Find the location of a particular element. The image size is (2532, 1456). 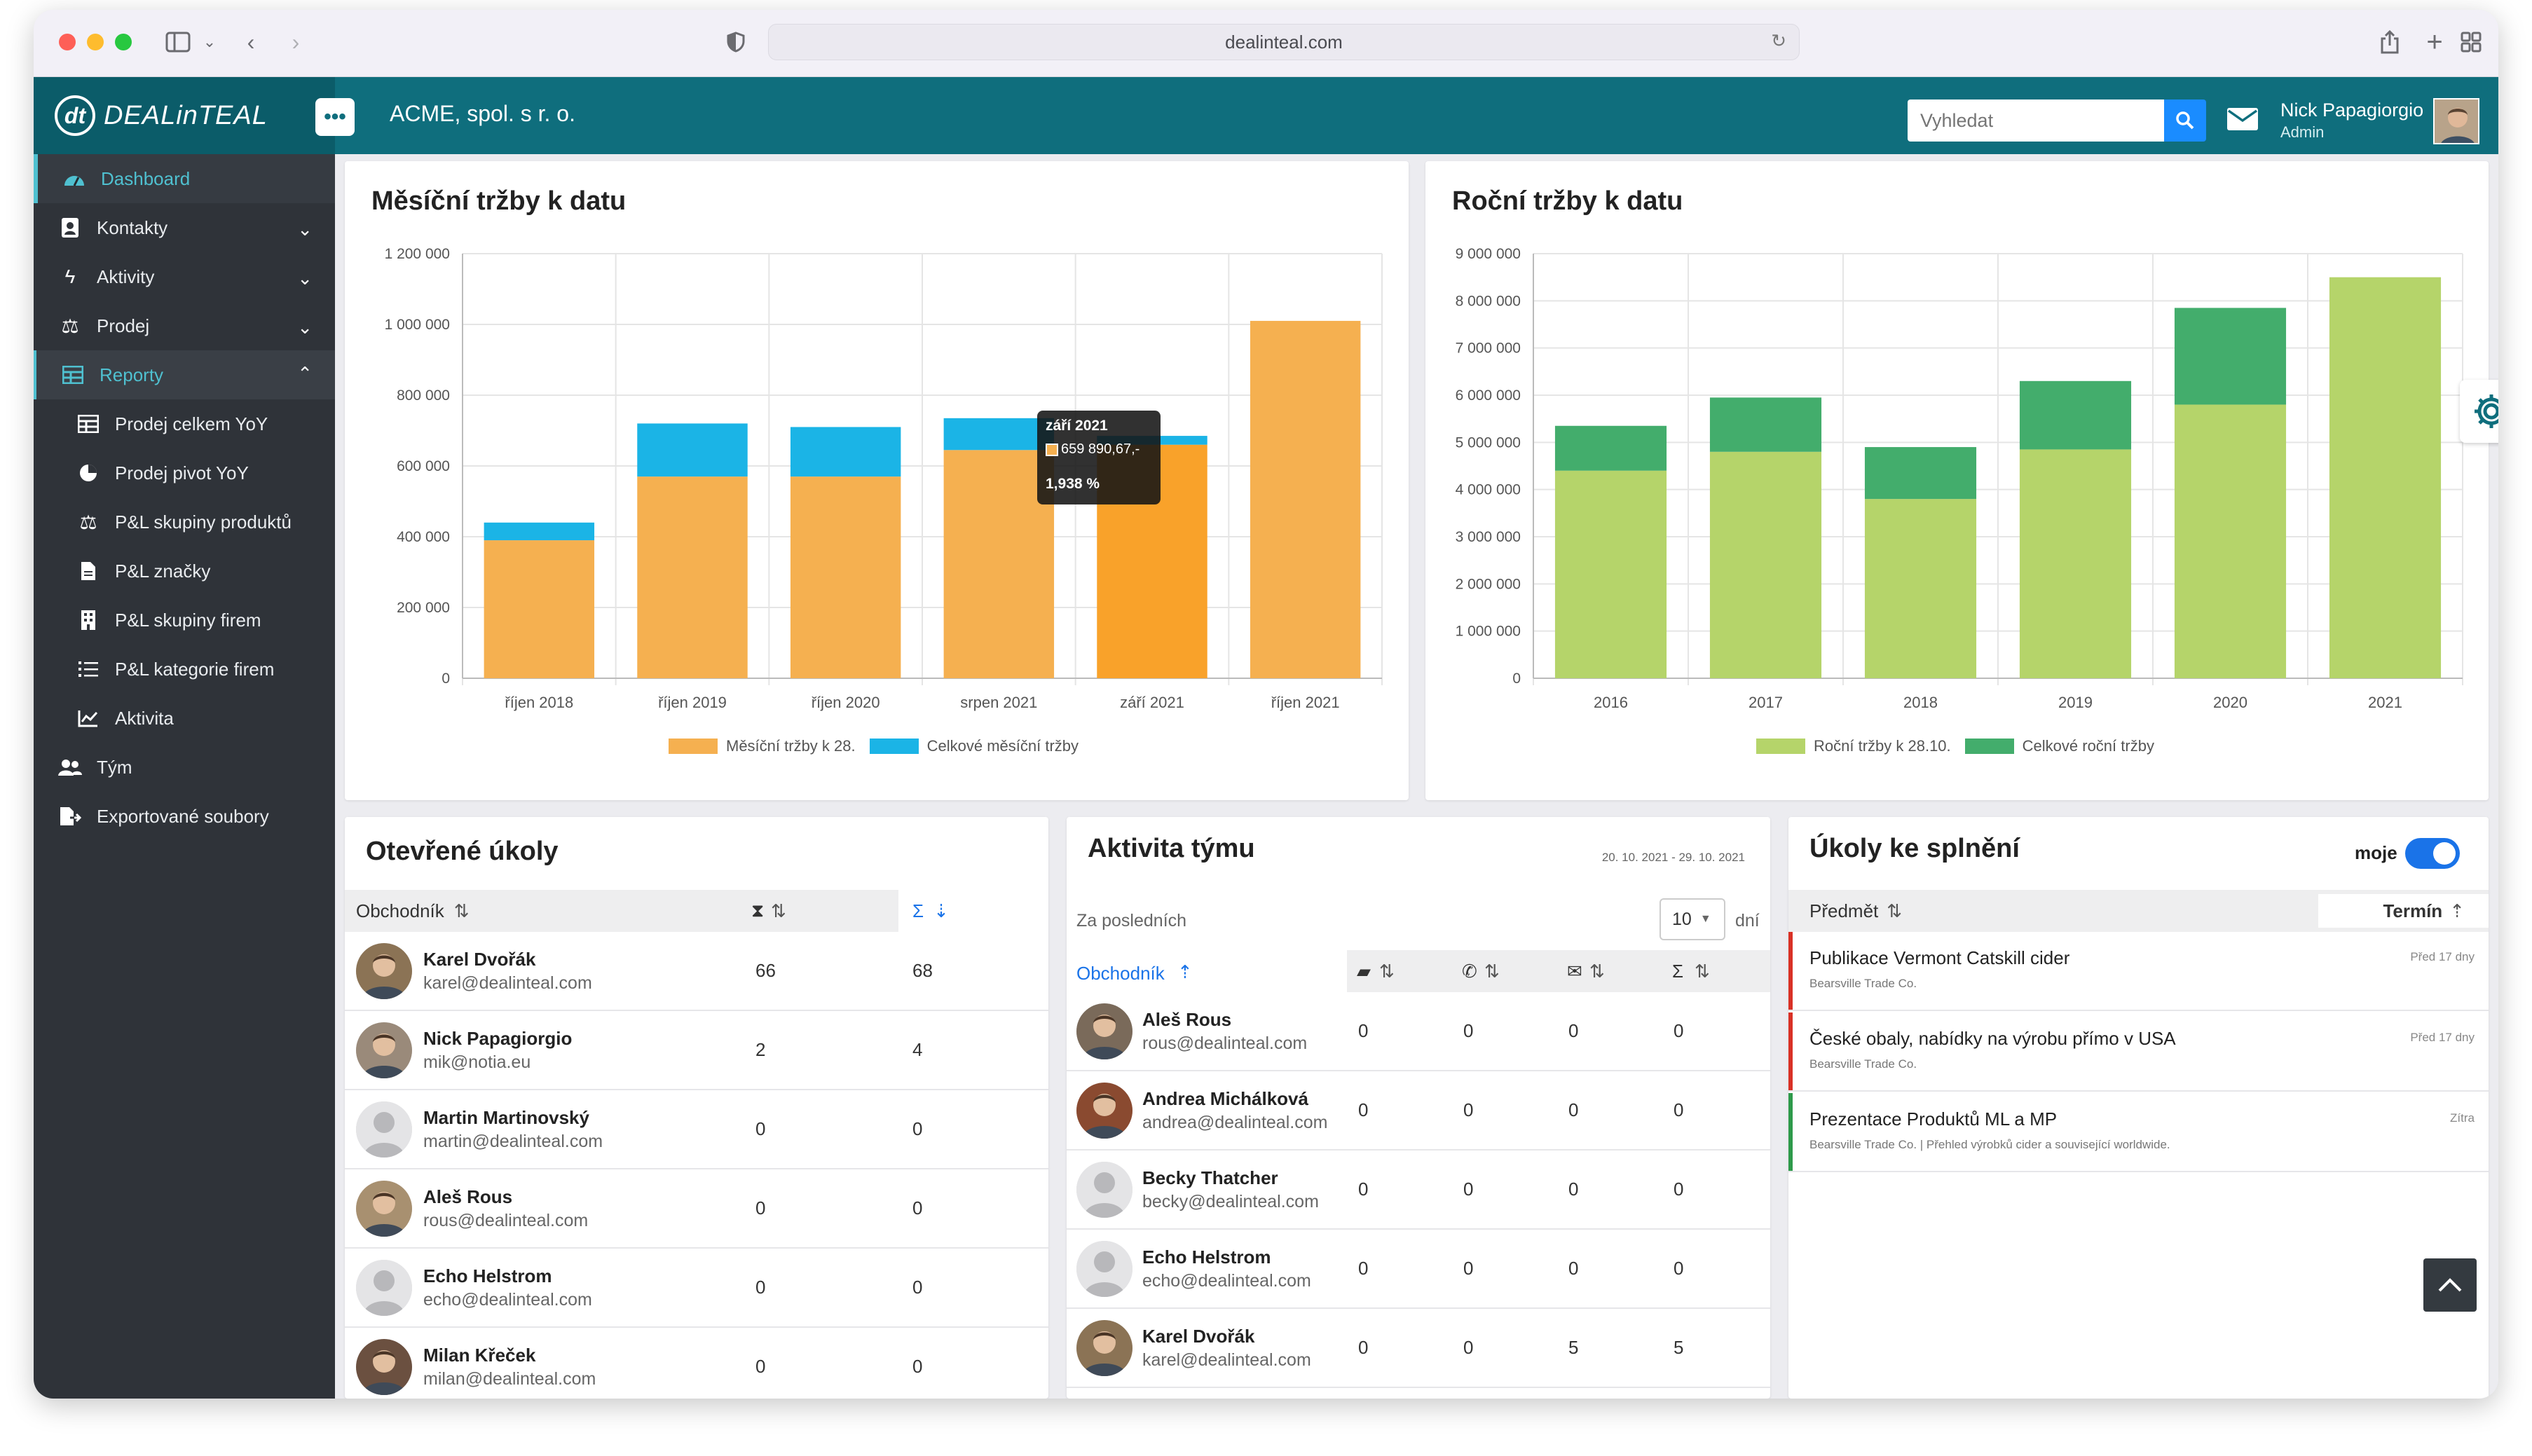

sidebar-item-pl-skupiny-produktu: ⚖ P&L skupiny produktů is located at coordinates (184, 522).